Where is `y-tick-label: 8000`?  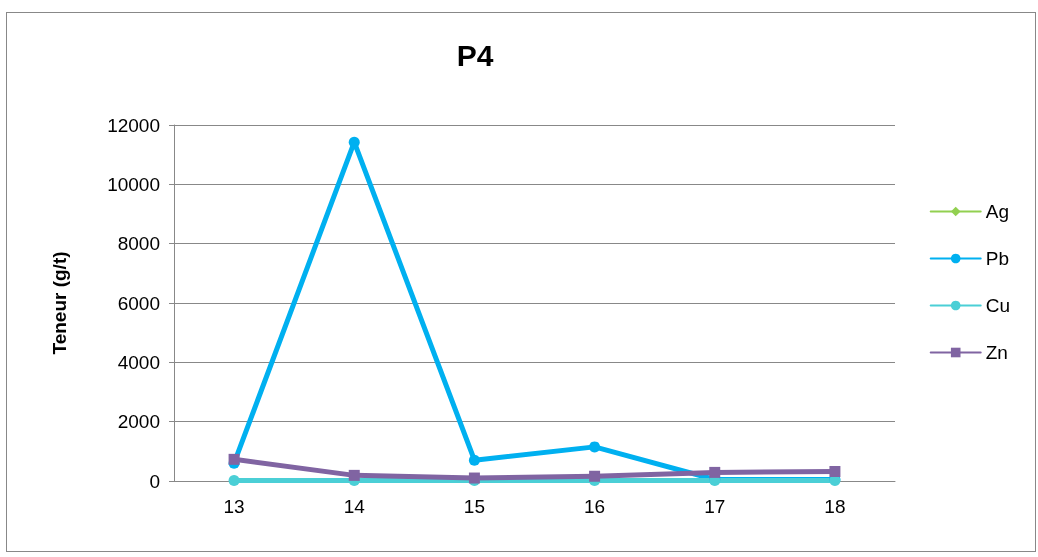
y-tick-label: 8000 is located at coordinates (138, 244).